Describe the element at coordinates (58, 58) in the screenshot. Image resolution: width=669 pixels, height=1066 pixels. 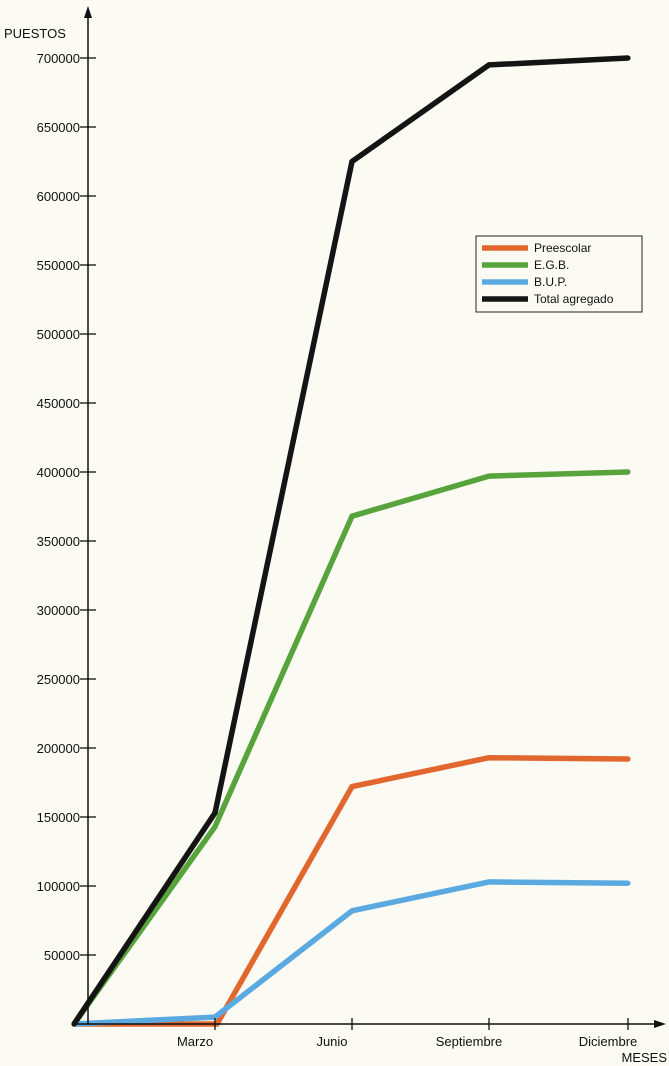
I see `y-tick-label: 700000` at that location.